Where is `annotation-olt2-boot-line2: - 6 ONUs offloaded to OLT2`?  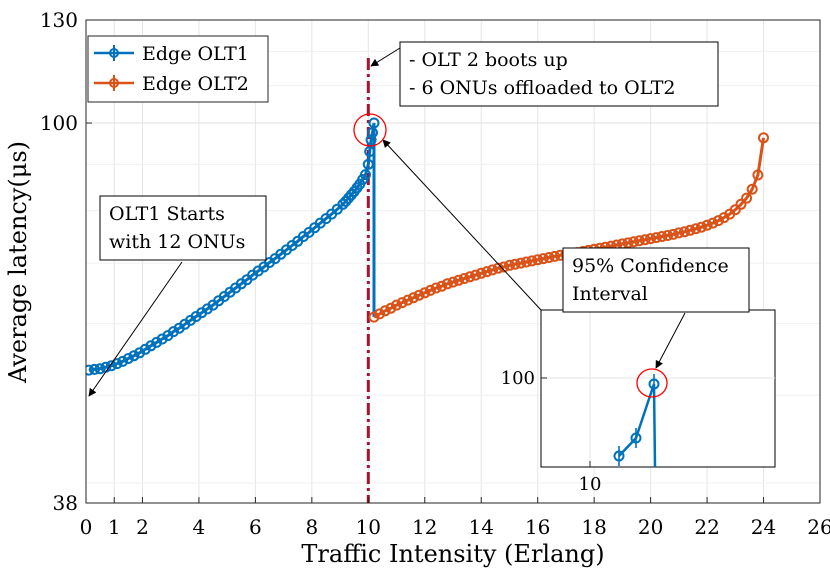 annotation-olt2-boot-line2: - 6 ONUs offloaded to OLT2 is located at coordinates (542, 88).